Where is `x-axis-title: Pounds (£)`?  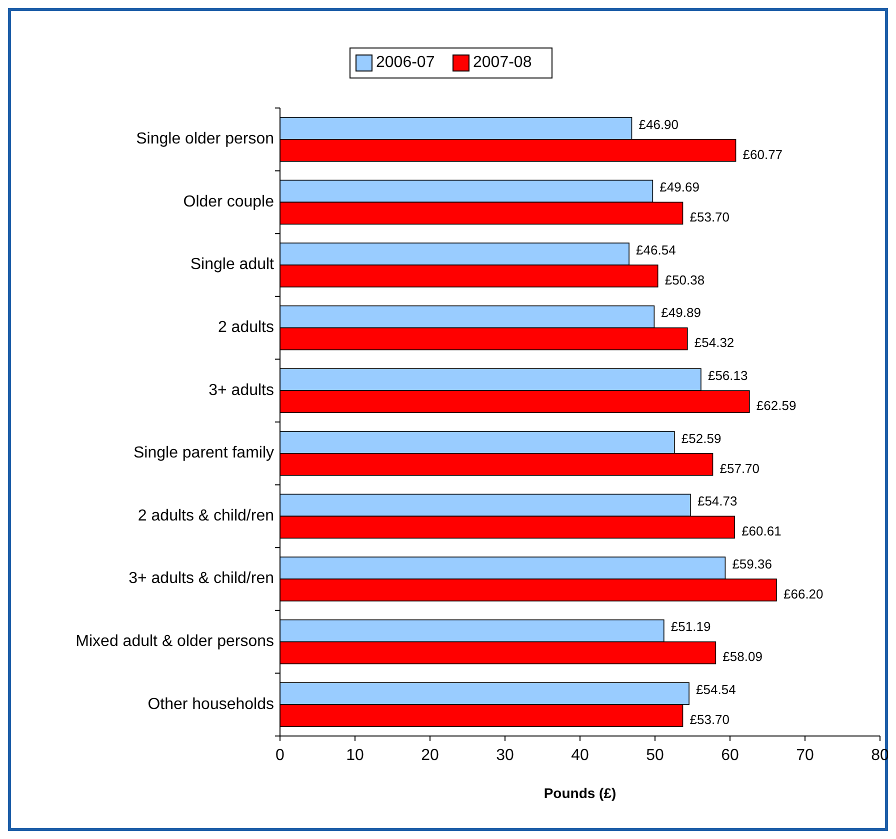
x-axis-title: Pounds (£) is located at coordinates (580, 793).